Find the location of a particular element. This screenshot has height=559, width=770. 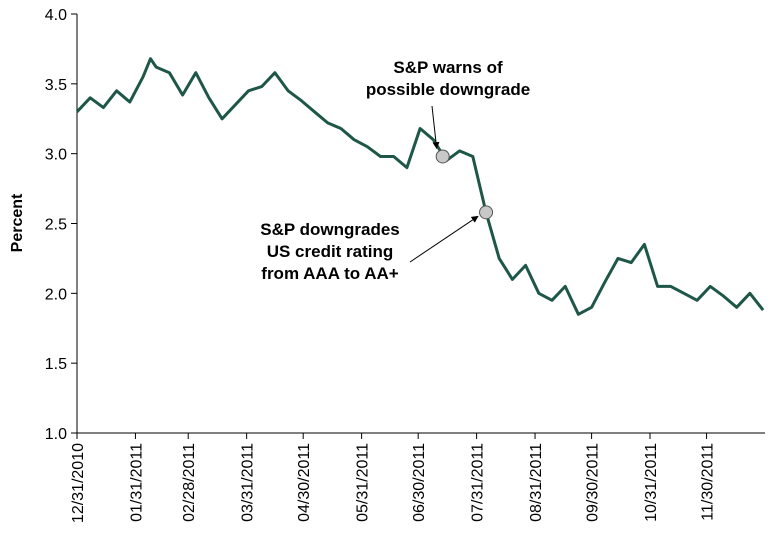

y-tick-label: 3.0 is located at coordinates (56, 155).